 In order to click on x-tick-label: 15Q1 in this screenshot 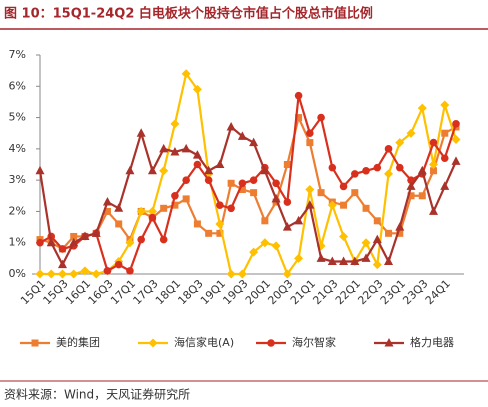, I will do `click(33, 292)`.